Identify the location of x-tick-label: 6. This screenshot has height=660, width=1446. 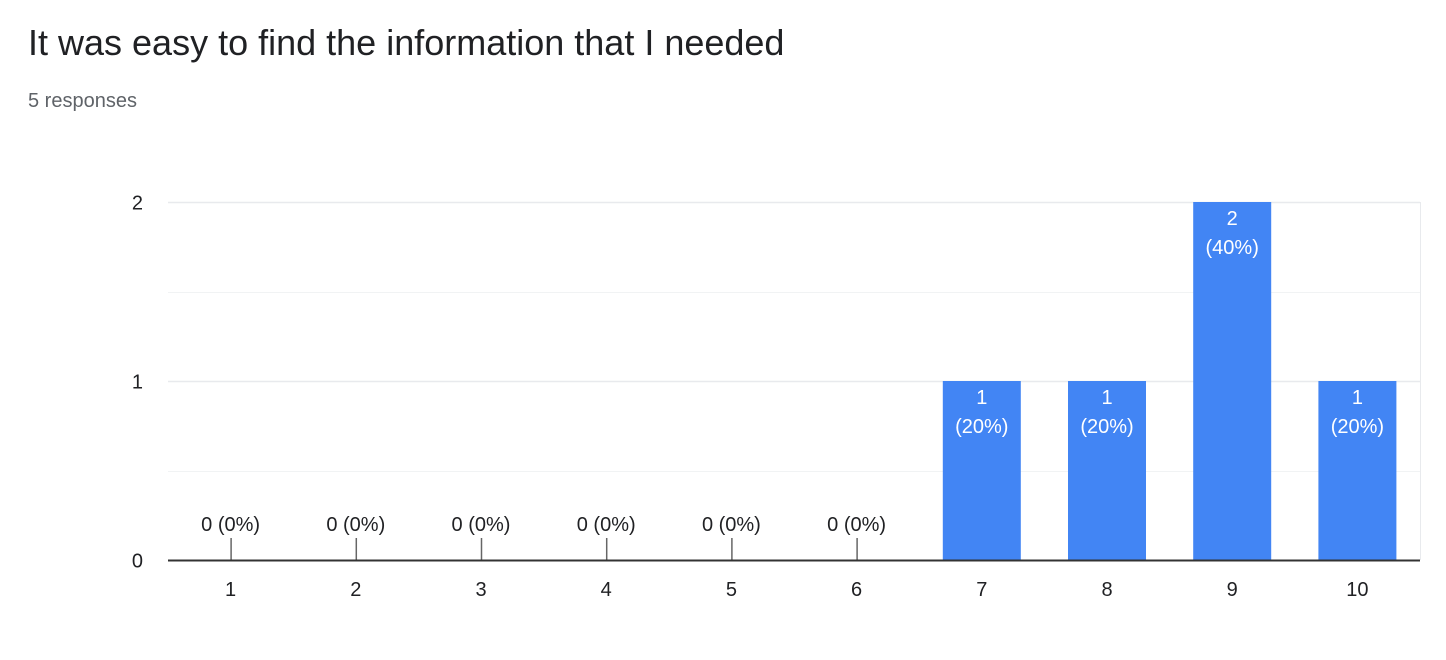
(856, 590).